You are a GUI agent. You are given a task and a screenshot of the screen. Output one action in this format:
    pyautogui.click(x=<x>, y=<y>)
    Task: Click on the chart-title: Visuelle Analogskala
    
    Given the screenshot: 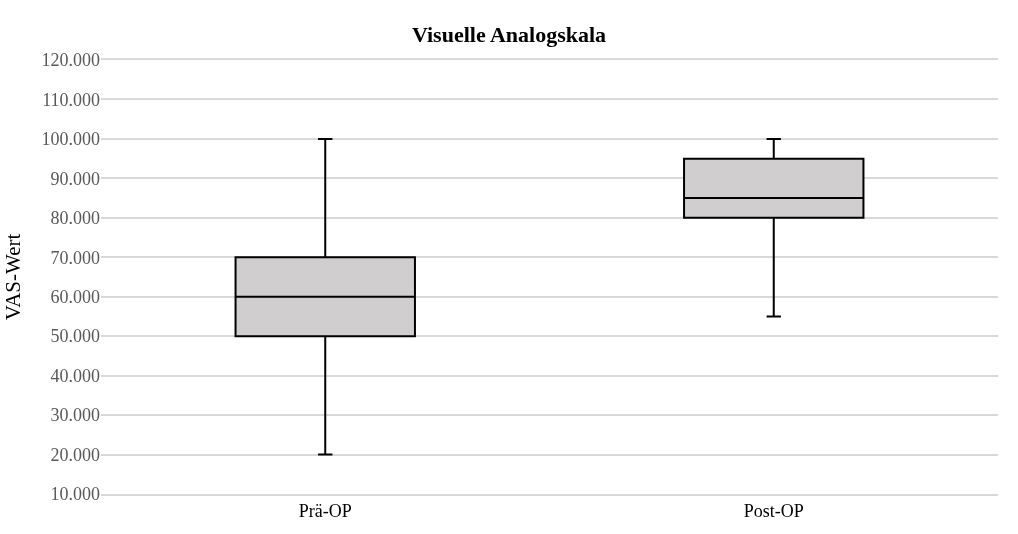 What is the action you would take?
    pyautogui.click(x=509, y=35)
    